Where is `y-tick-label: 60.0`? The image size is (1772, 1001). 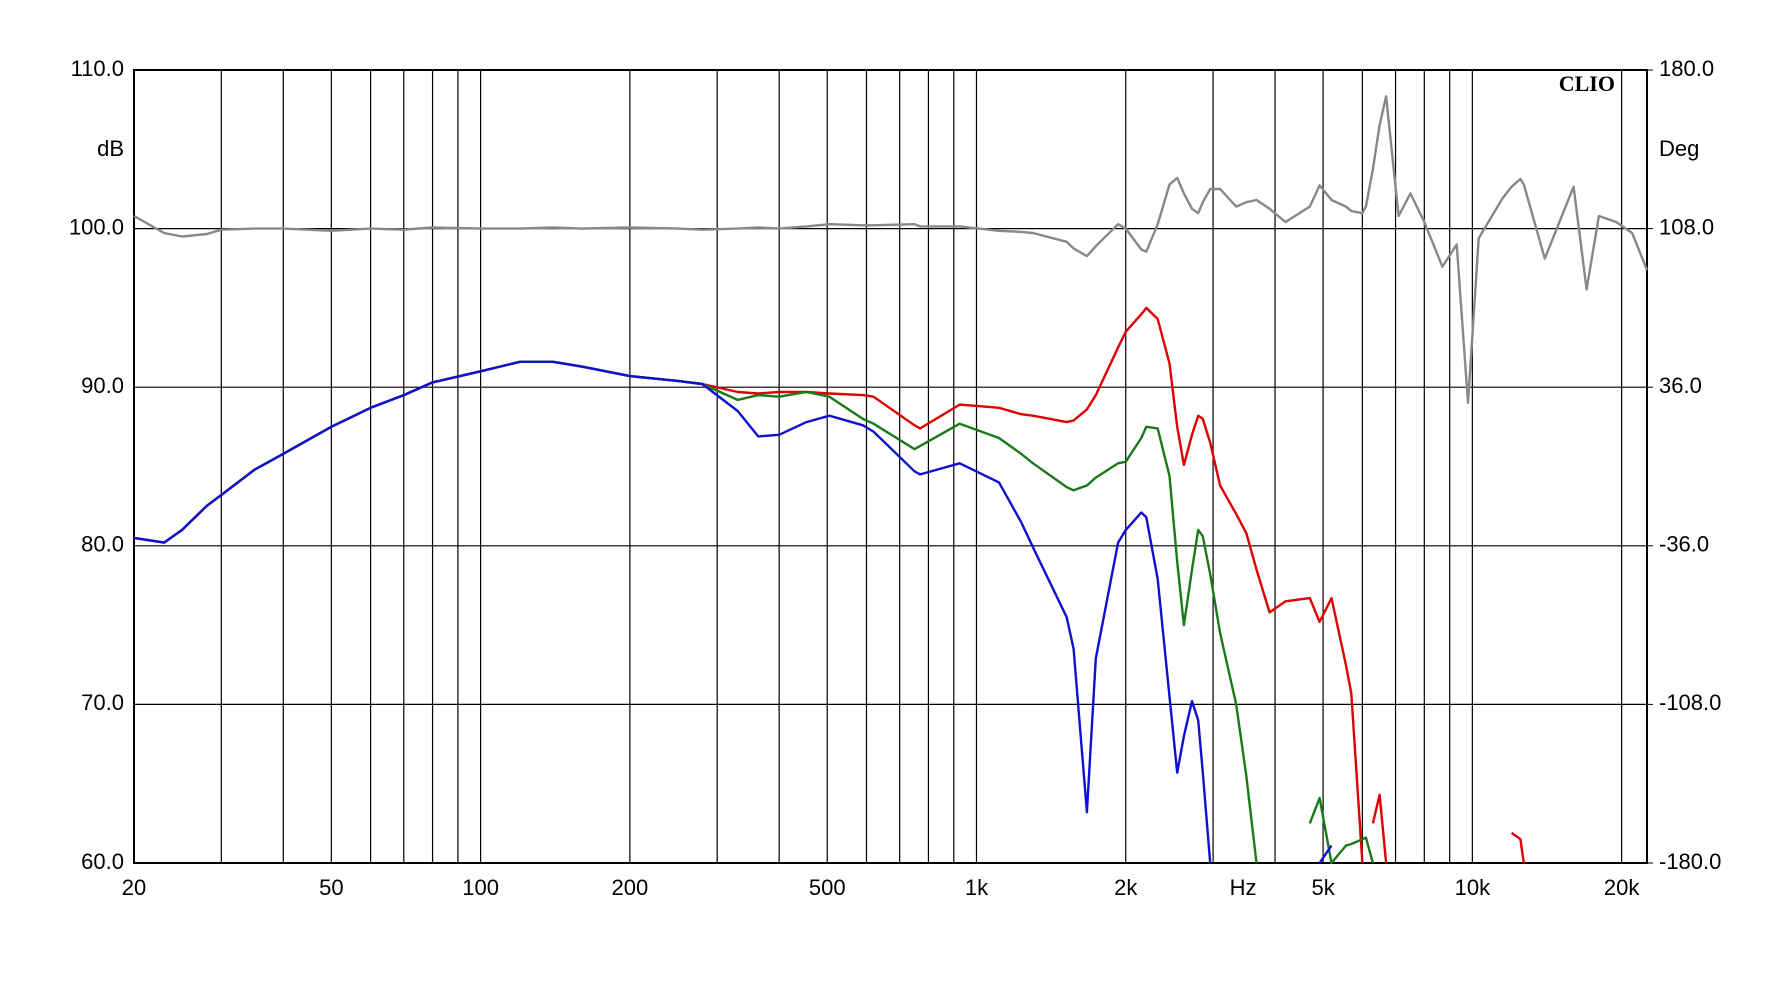 y-tick-label: 60.0 is located at coordinates (102, 861).